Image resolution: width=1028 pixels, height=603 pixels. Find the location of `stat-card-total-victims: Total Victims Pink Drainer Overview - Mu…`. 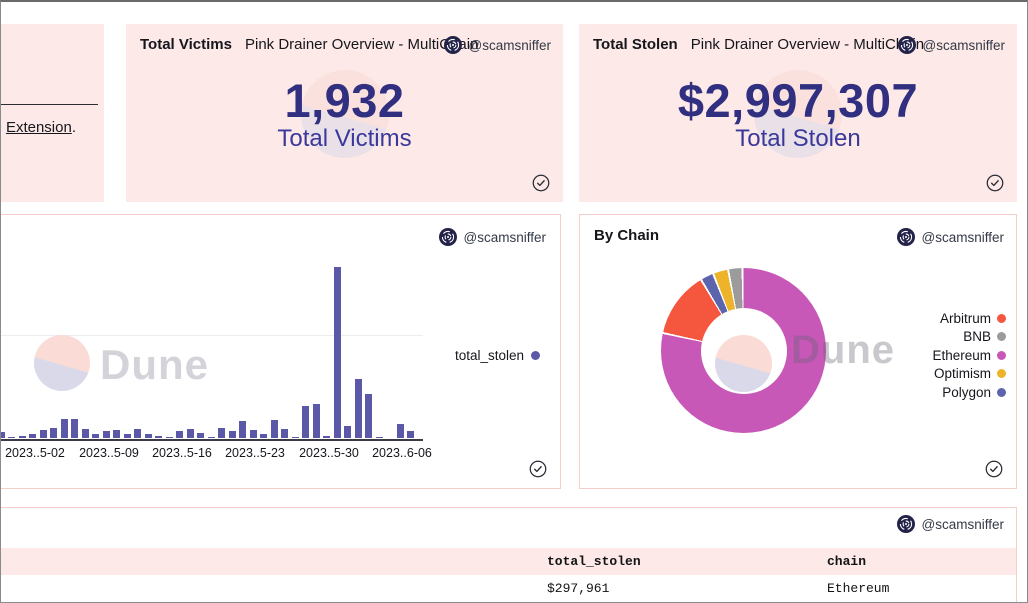

stat-card-total-victims: Total Victims Pink Drainer Overview - Mu… is located at coordinates (344, 113).